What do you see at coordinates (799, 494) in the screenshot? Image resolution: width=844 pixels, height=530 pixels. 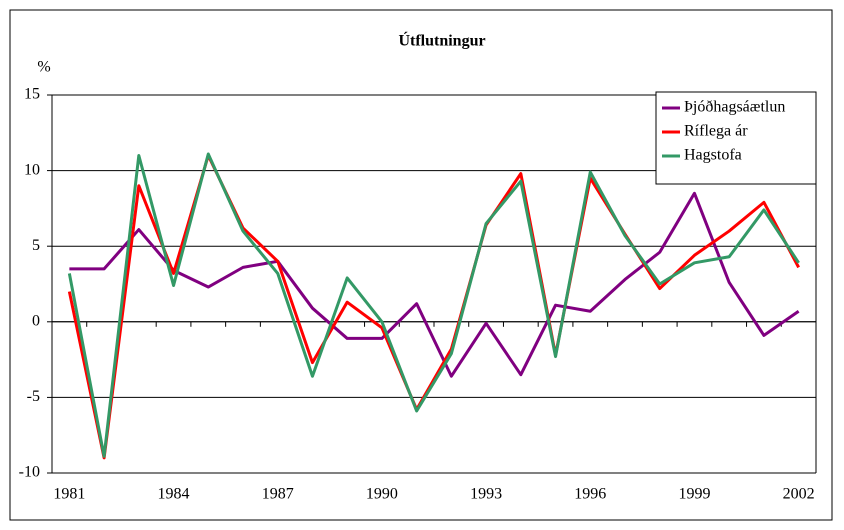 I see `x-tick-label: 2002` at bounding box center [799, 494].